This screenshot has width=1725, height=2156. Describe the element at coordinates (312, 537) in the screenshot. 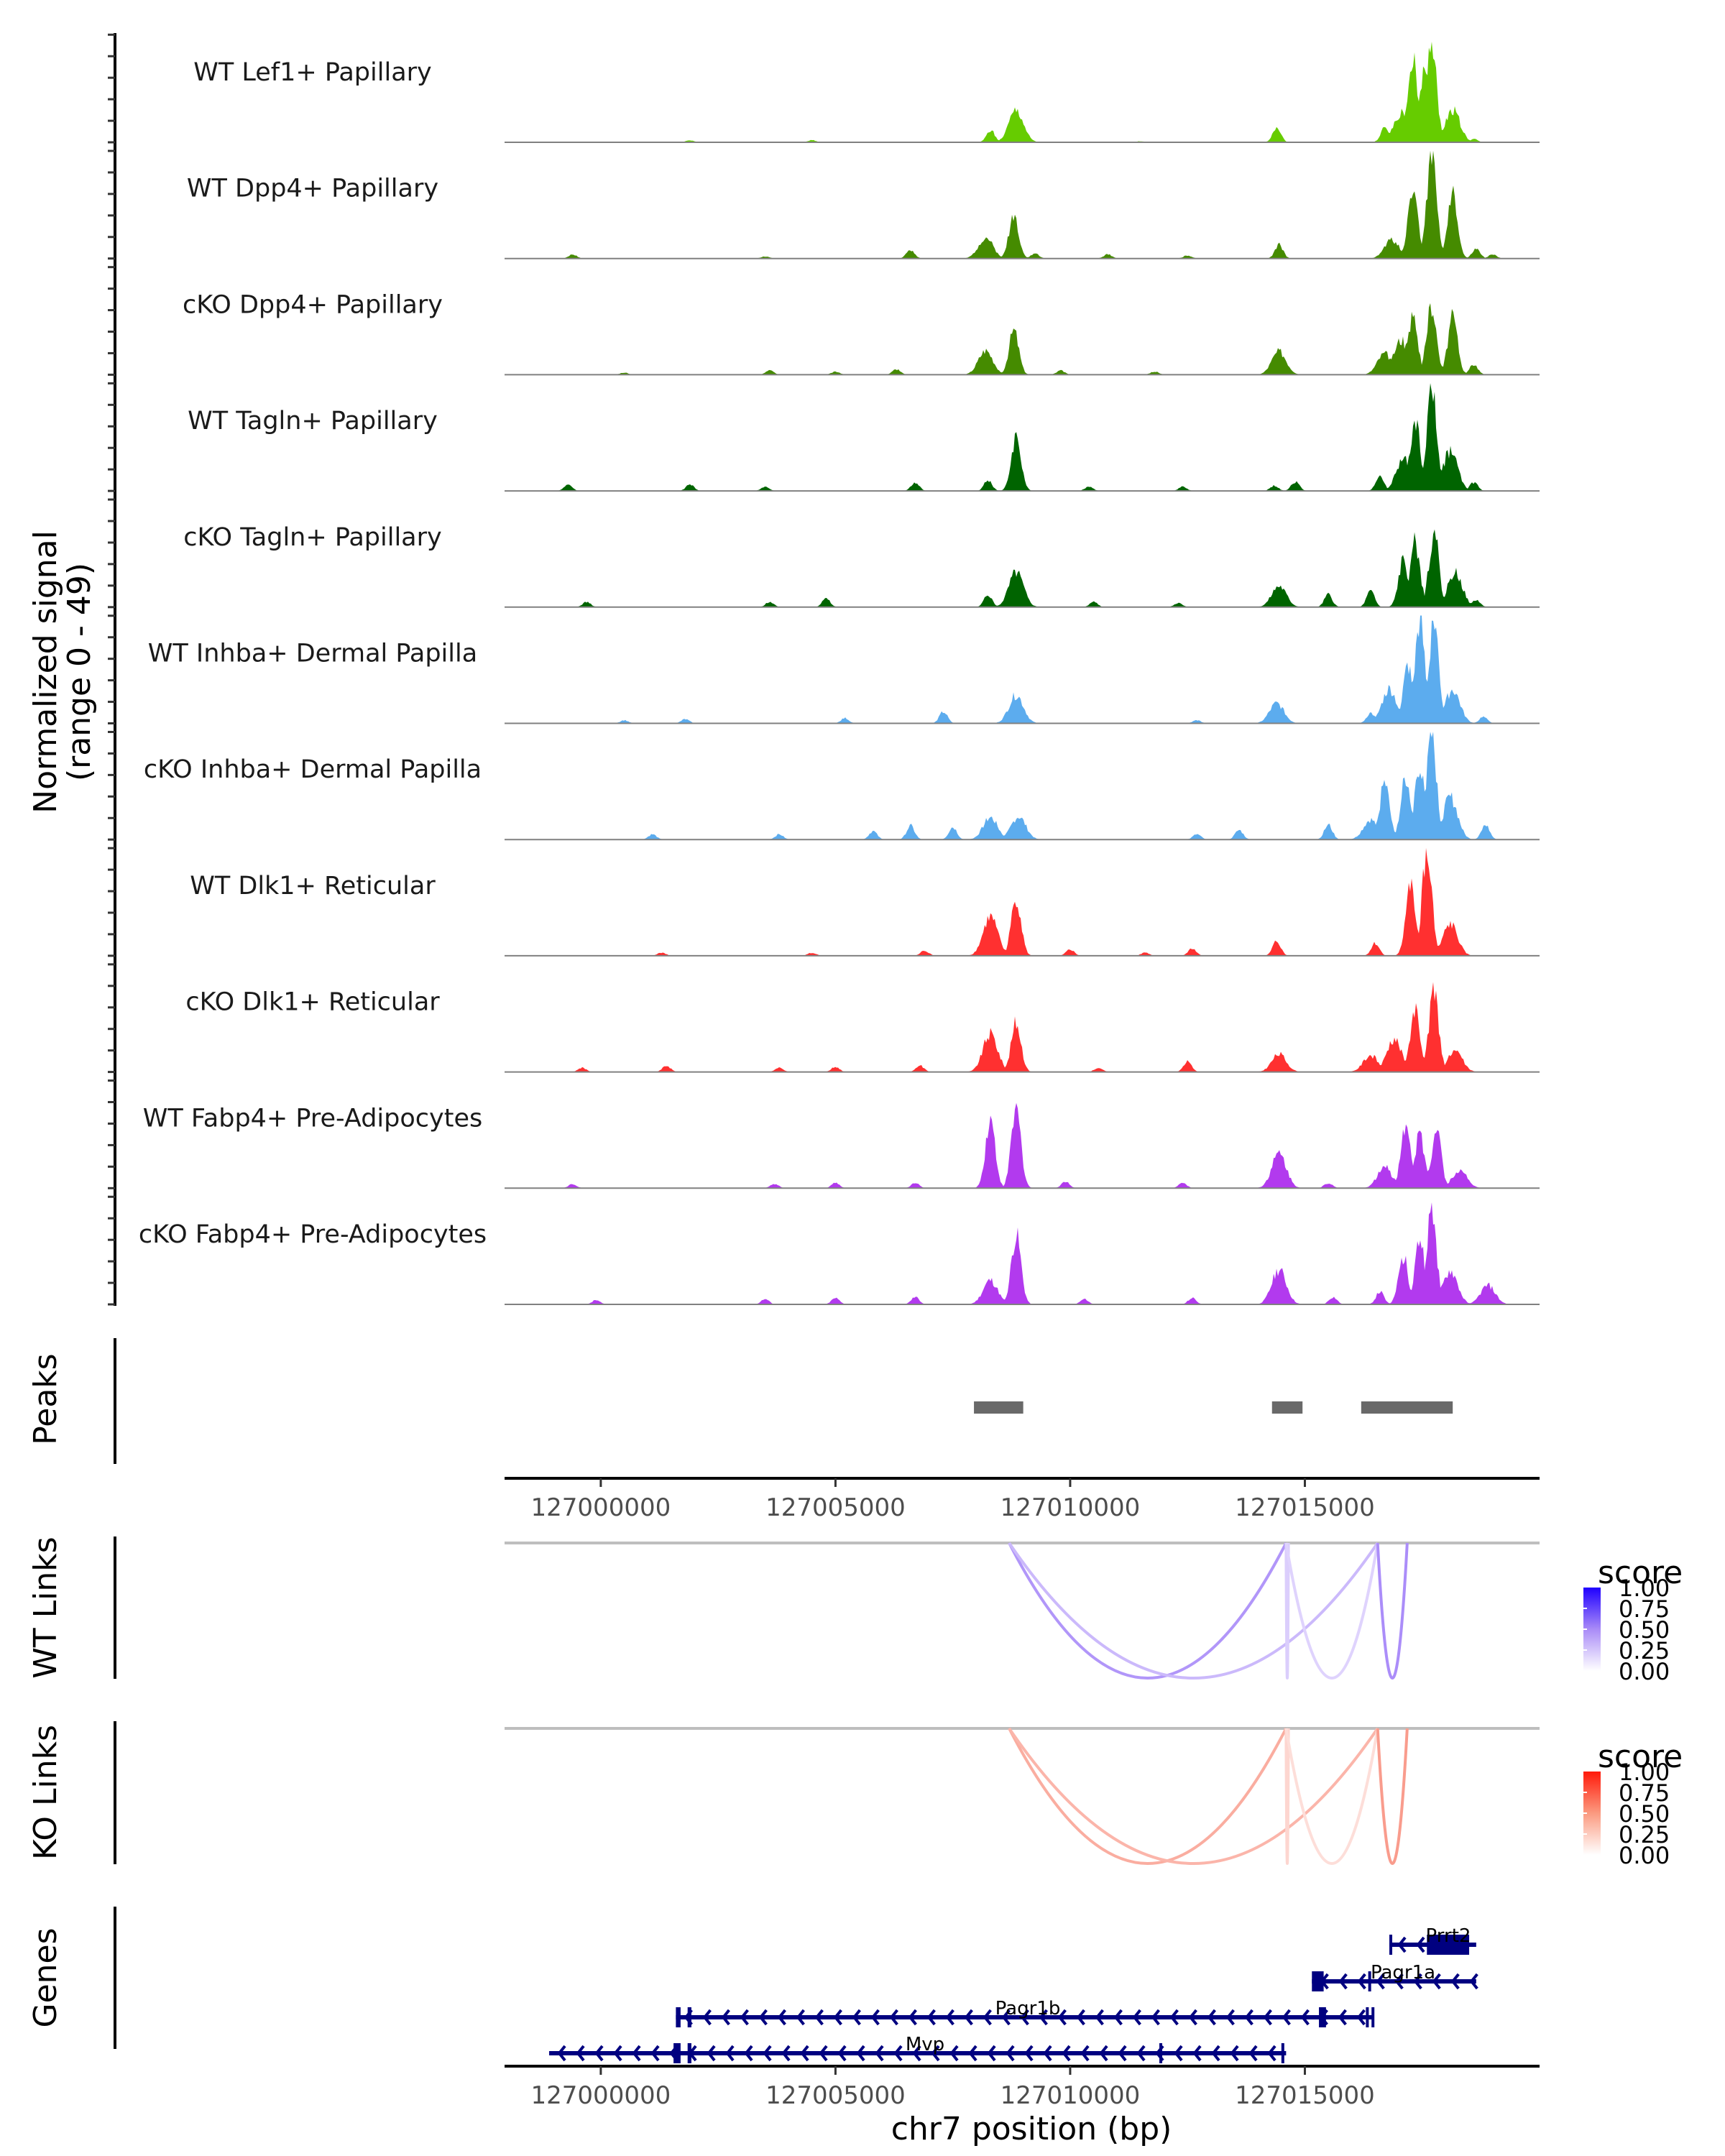

I see `coverage-track-label: cKO Tagln+ Papillary` at that location.